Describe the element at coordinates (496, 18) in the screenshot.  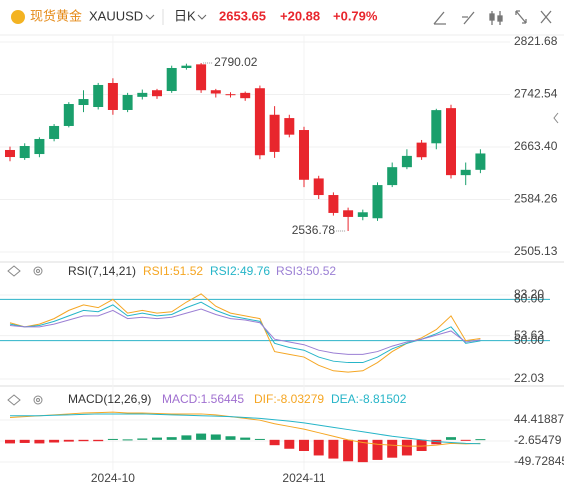
I see `tool-candle` at that location.